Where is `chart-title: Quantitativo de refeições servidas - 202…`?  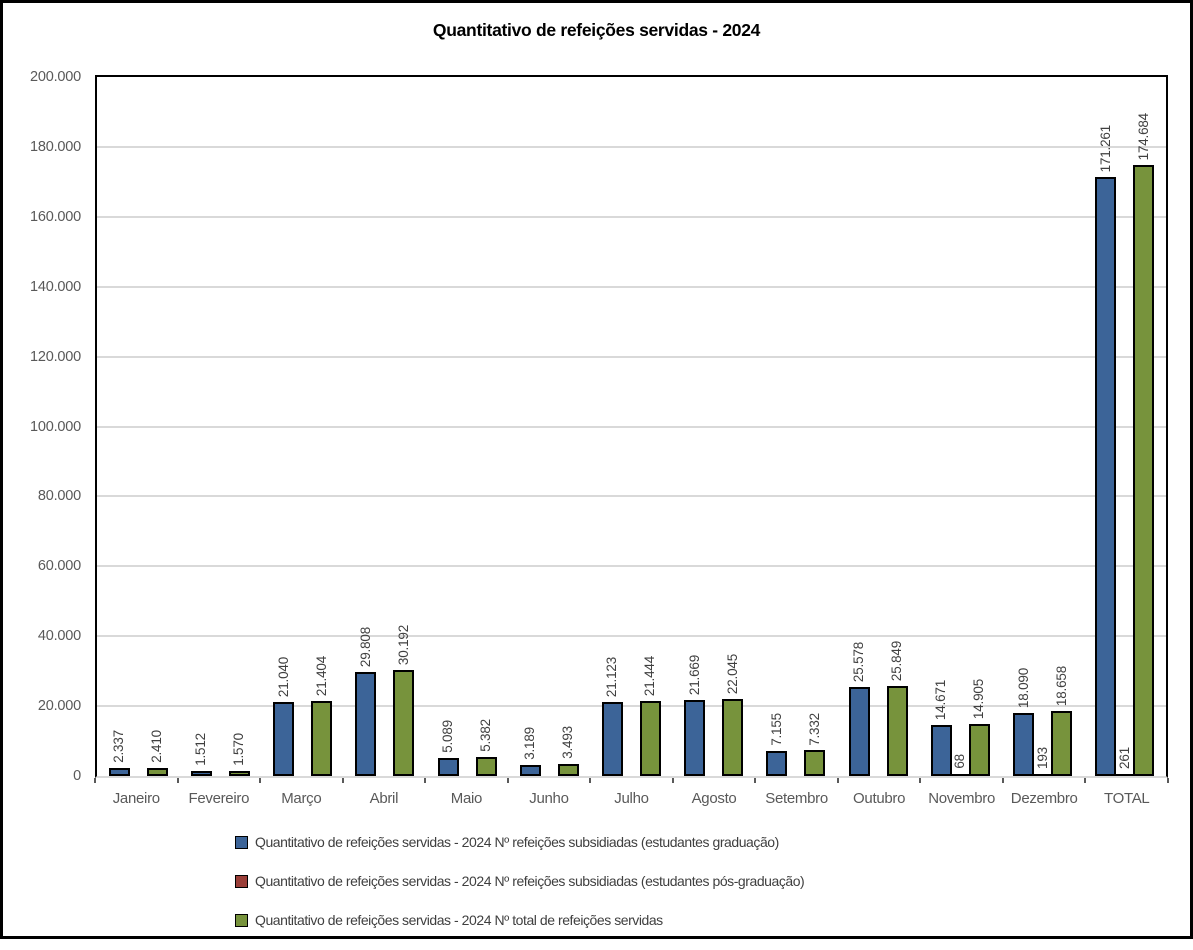 chart-title: Quantitativo de refeições servidas - 202… is located at coordinates (596, 30).